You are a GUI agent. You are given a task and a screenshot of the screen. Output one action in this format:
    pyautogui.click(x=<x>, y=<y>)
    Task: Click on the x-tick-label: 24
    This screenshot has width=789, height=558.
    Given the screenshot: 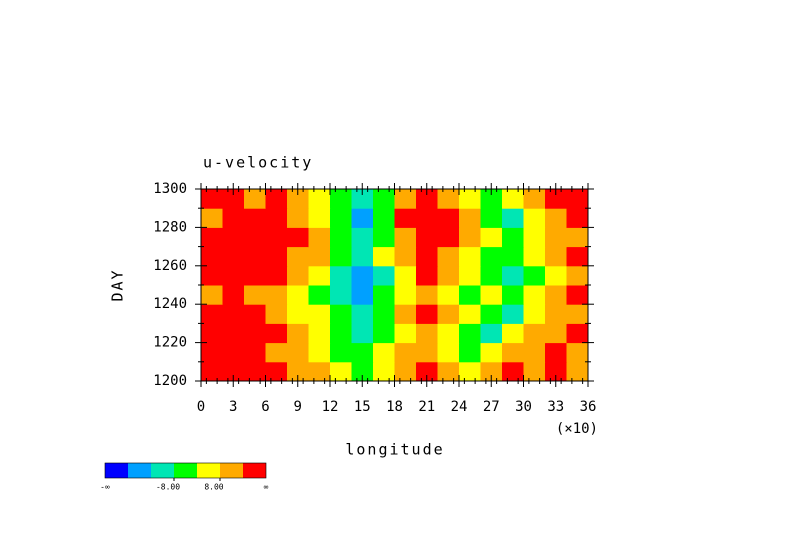 What is the action you would take?
    pyautogui.click(x=459, y=407)
    